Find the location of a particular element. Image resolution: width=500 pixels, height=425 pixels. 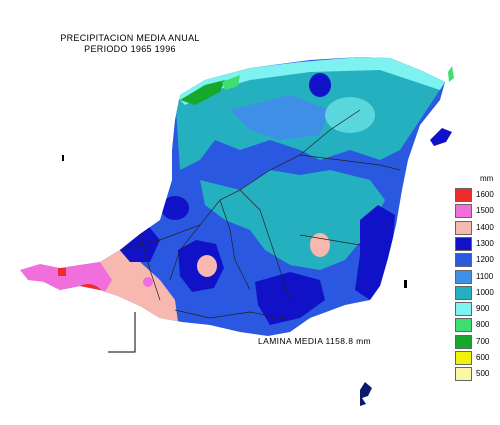

legend-item: 1400 is located at coordinates (476, 227).